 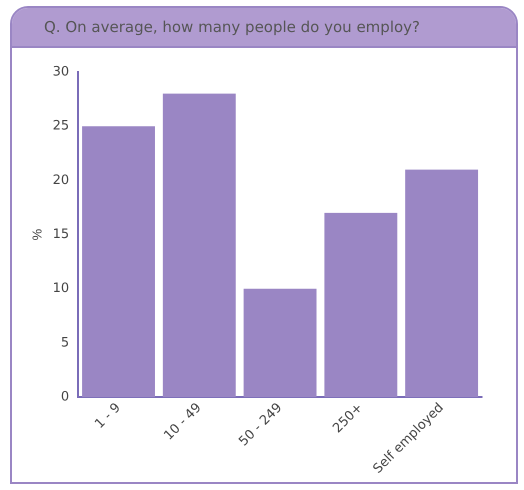 What do you see at coordinates (61, 72) in the screenshot?
I see `y-tick-label: 30` at bounding box center [61, 72].